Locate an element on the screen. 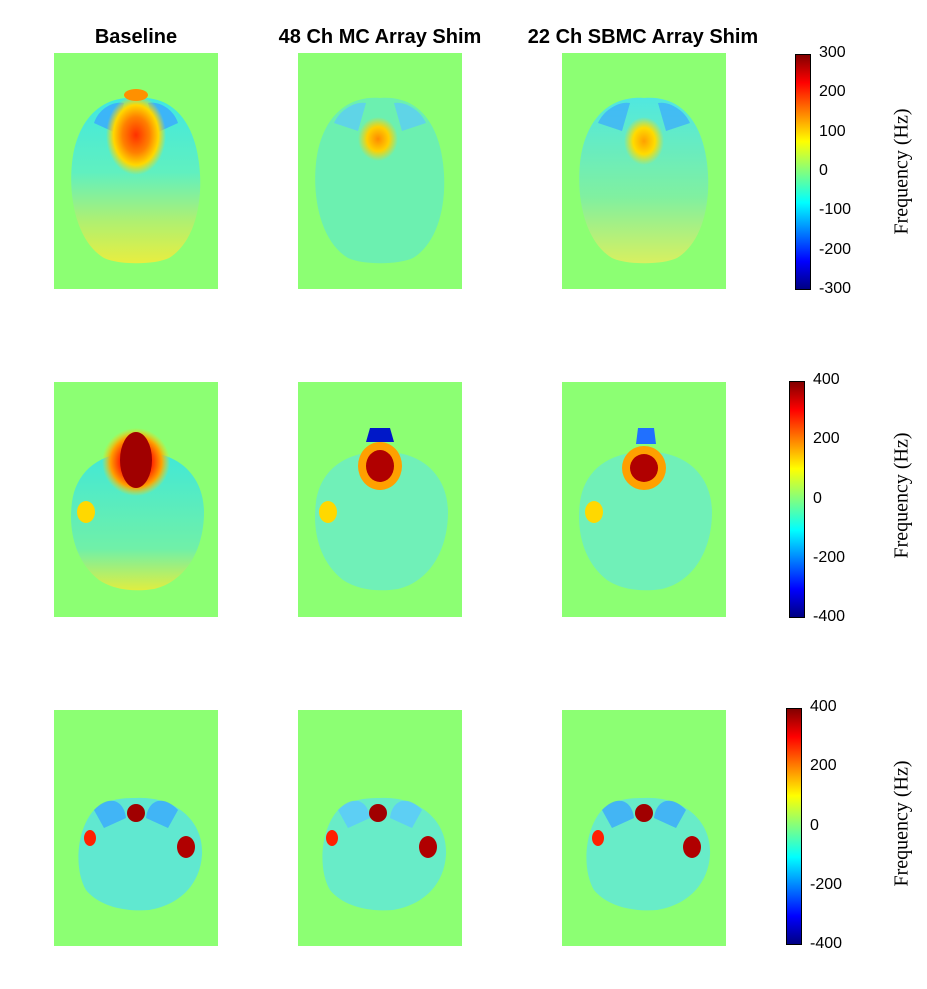 This screenshot has width=927, height=989. colorbar-row2 is located at coordinates (797, 499).